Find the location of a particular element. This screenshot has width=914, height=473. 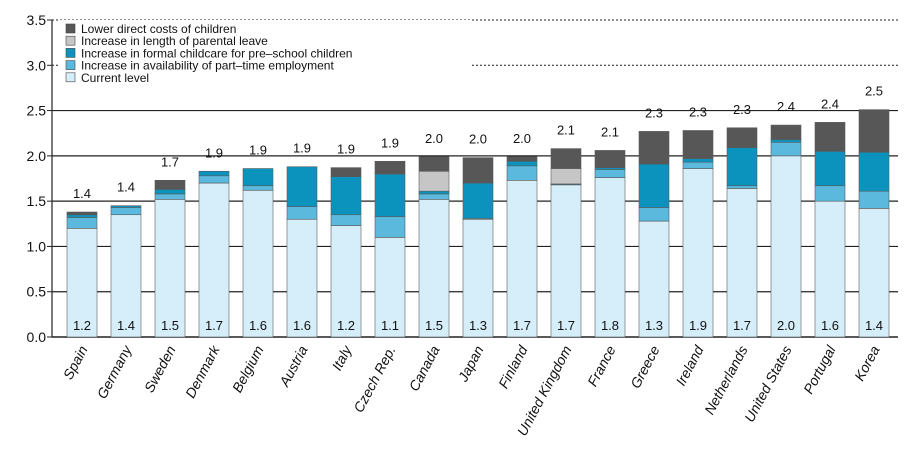

category-label: Austria is located at coordinates (293, 366).